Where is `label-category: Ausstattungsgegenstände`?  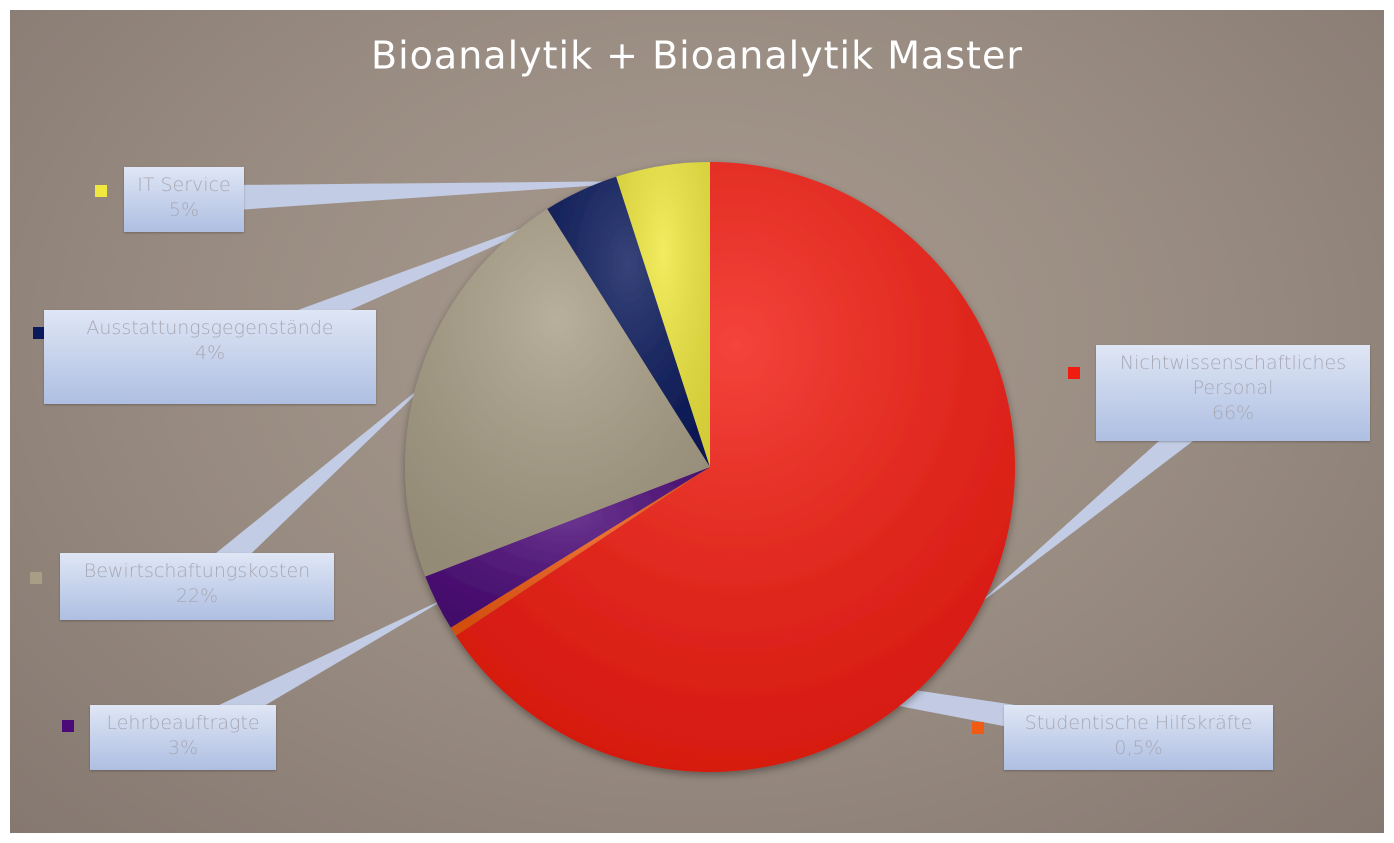
label-category: Ausstattungsgegenstände is located at coordinates (210, 328).